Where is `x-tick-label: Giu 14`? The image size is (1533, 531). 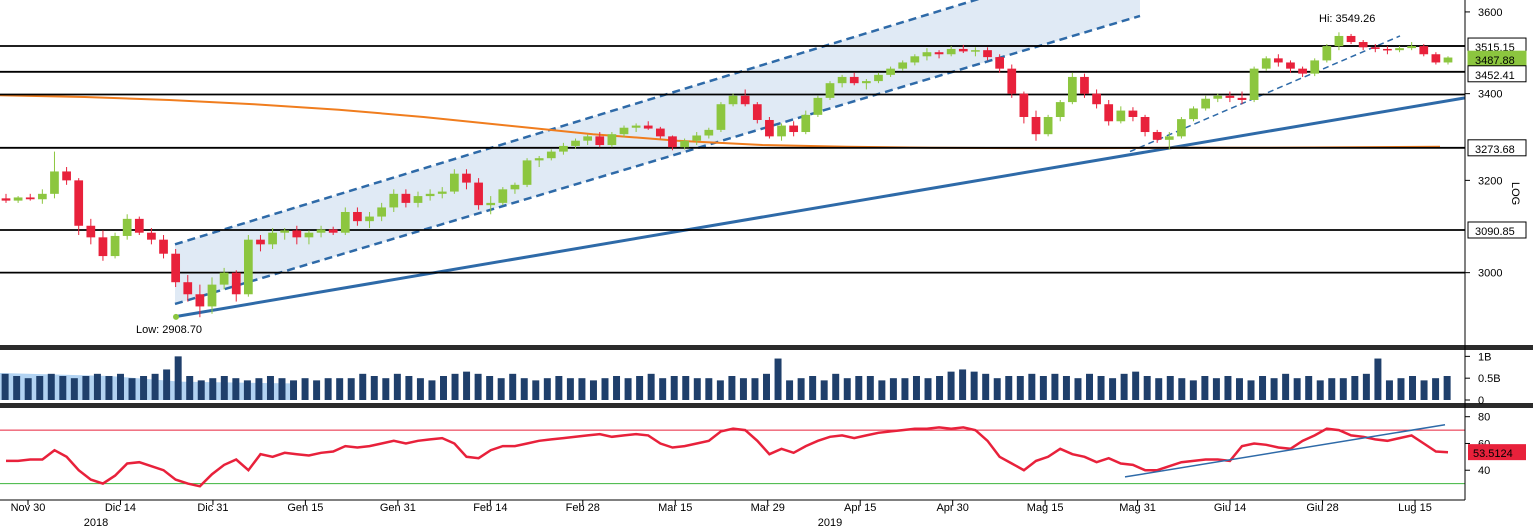
x-tick-label: Giu 14 is located at coordinates (1230, 508).